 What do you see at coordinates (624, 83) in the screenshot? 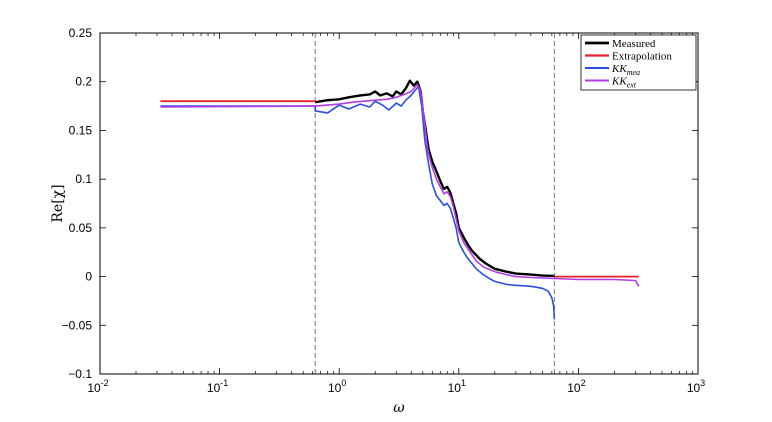
I see `legend-entry: KKext` at bounding box center [624, 83].